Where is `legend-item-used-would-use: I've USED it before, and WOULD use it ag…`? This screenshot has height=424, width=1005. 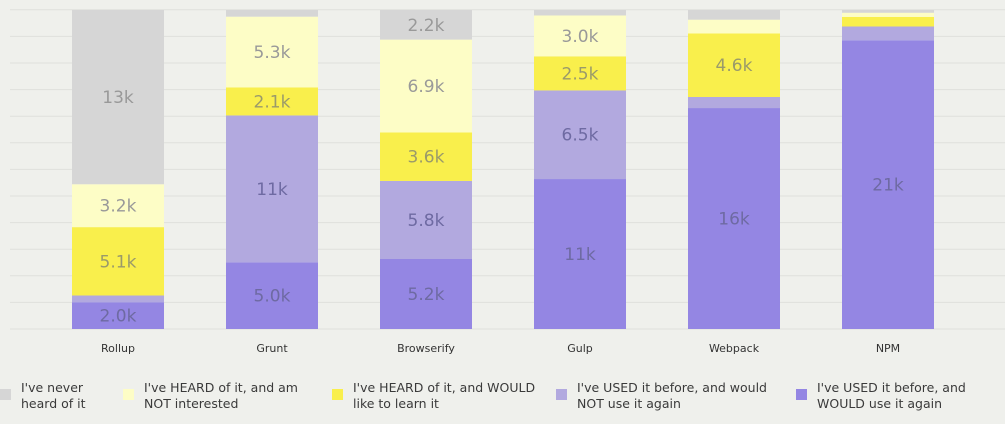 legend-item-used-would-use: I've USED it before, and WOULD use it ag… is located at coordinates (898, 396).